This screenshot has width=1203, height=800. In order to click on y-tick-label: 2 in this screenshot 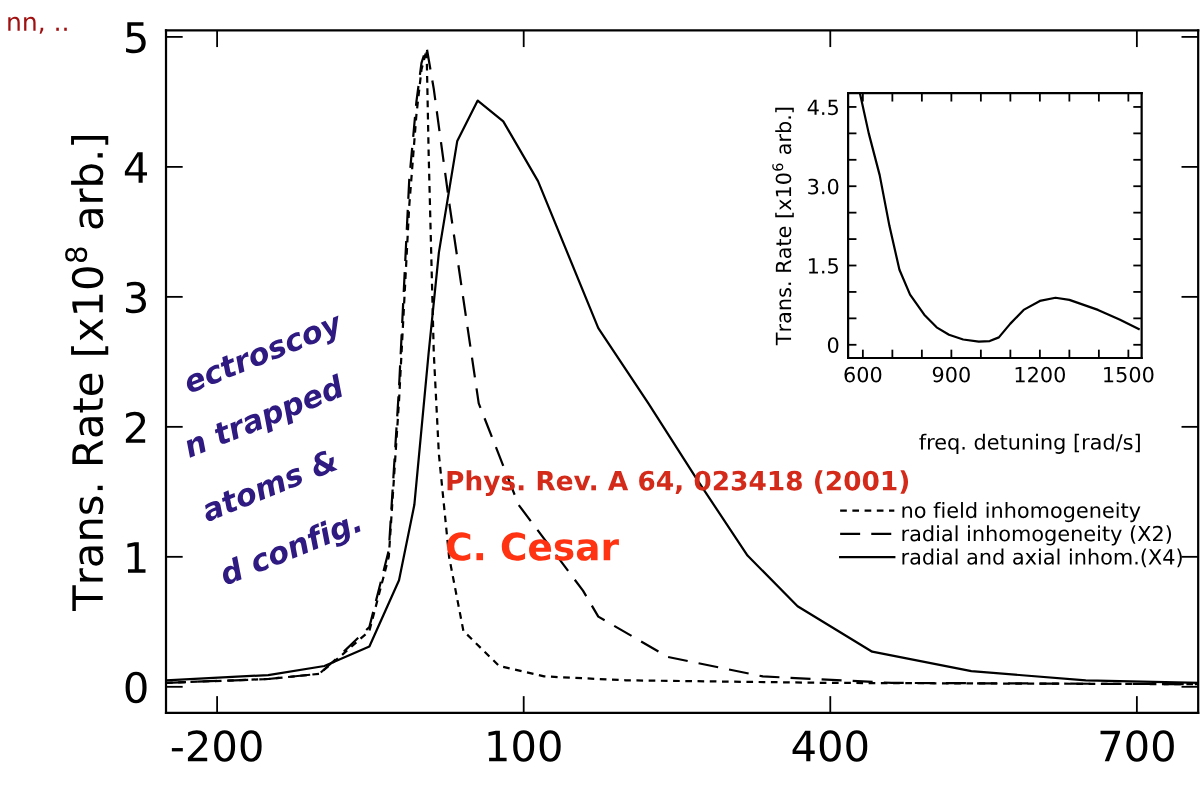, I will do `click(135, 427)`.